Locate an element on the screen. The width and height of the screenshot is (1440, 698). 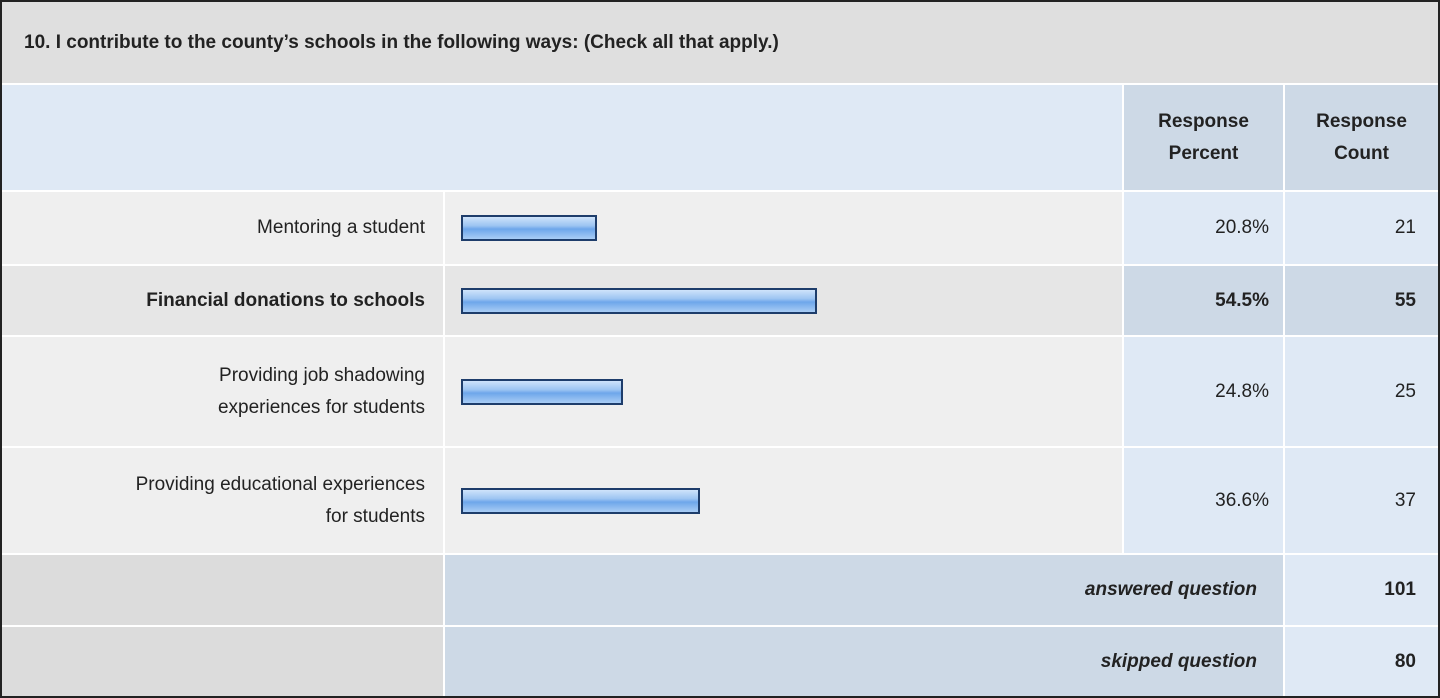
header-percent: Response Percent is located at coordinates (1203, 137).